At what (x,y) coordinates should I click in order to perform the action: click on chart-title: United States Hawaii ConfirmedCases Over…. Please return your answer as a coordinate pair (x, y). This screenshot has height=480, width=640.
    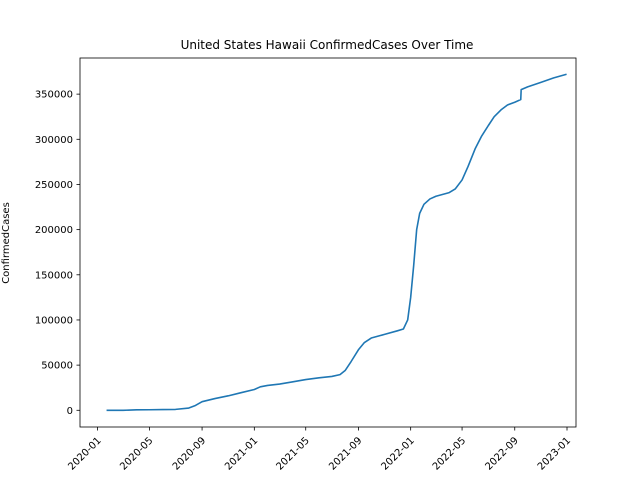
    Looking at the image, I should click on (327, 45).